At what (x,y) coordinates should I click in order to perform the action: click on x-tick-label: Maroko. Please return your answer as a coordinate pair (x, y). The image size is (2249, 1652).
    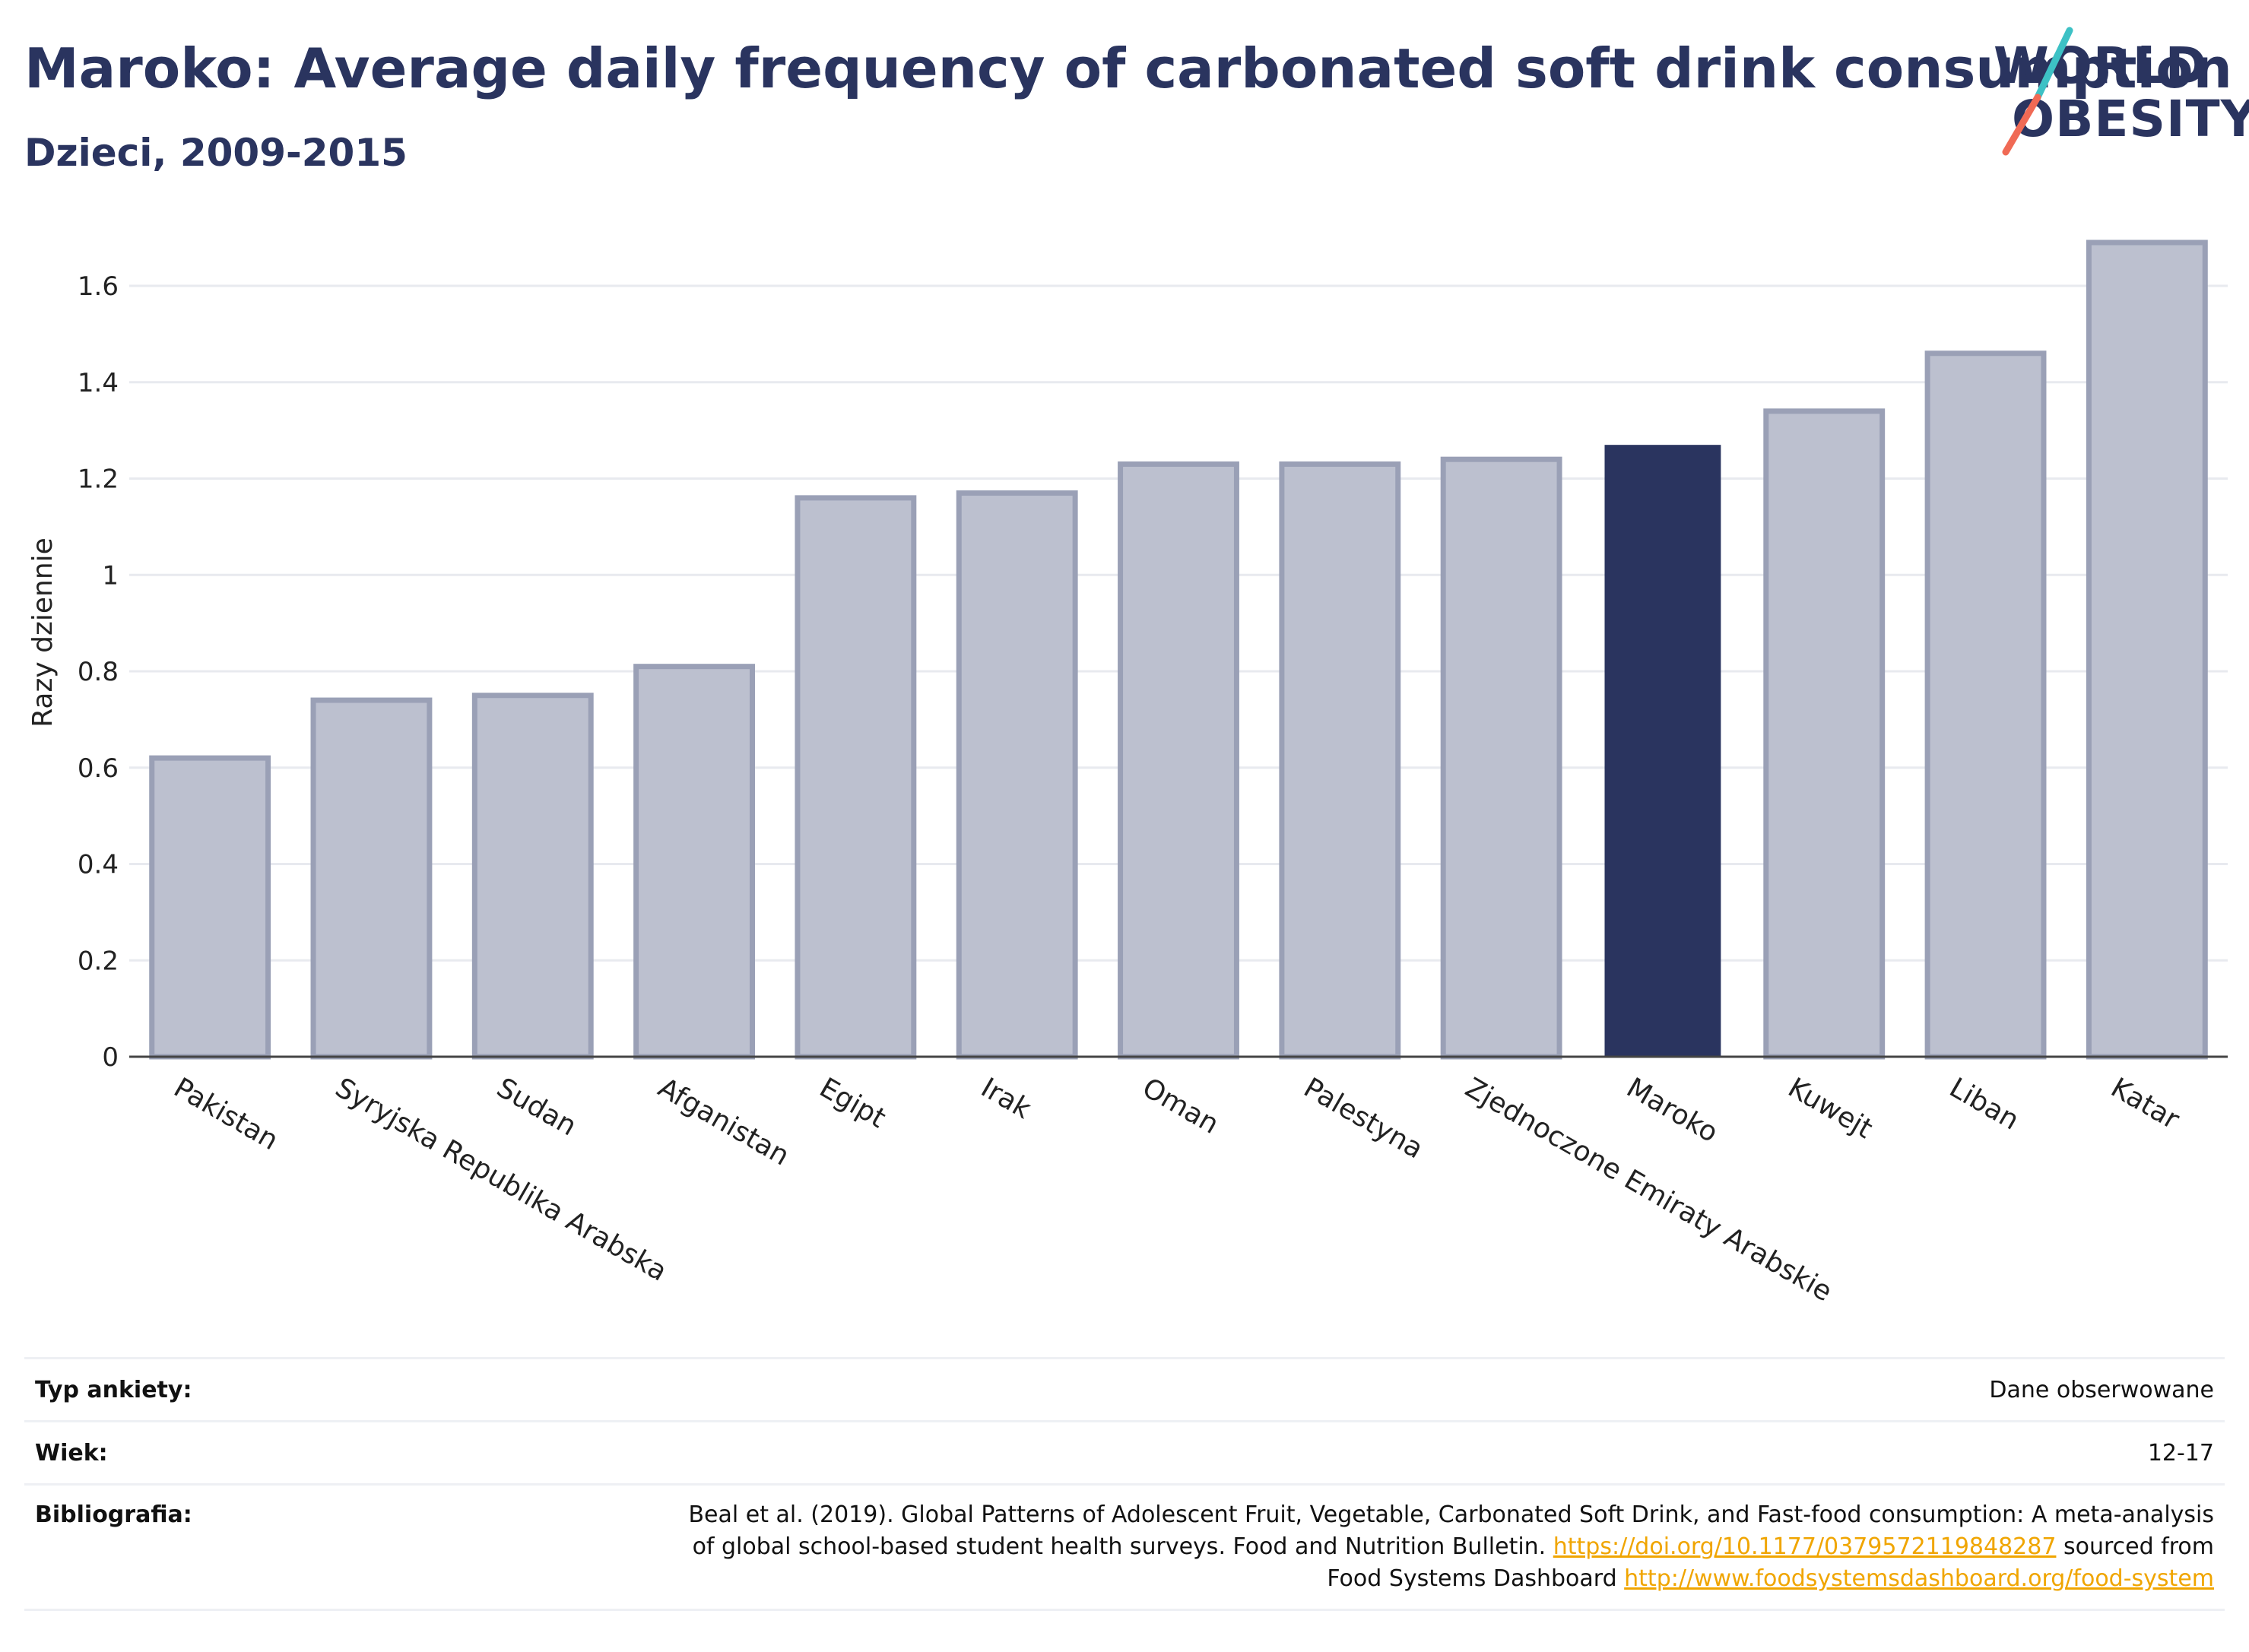
    Looking at the image, I should click on (1672, 1110).